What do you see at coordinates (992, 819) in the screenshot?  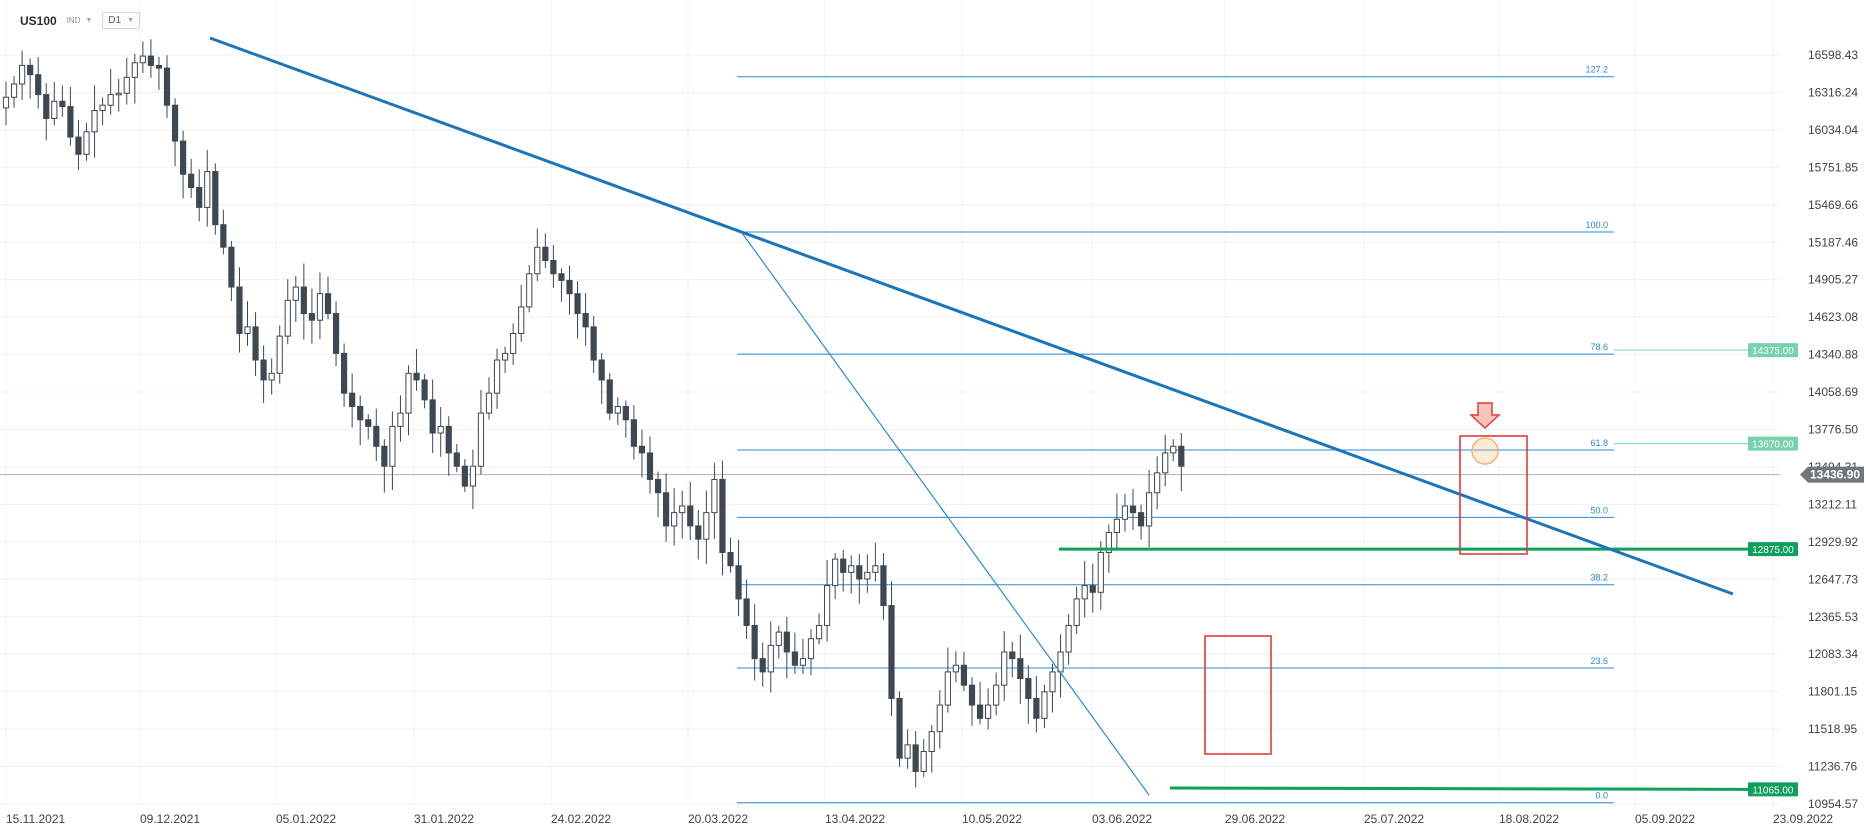 I see `x-tick-label: 10.05.2022` at bounding box center [992, 819].